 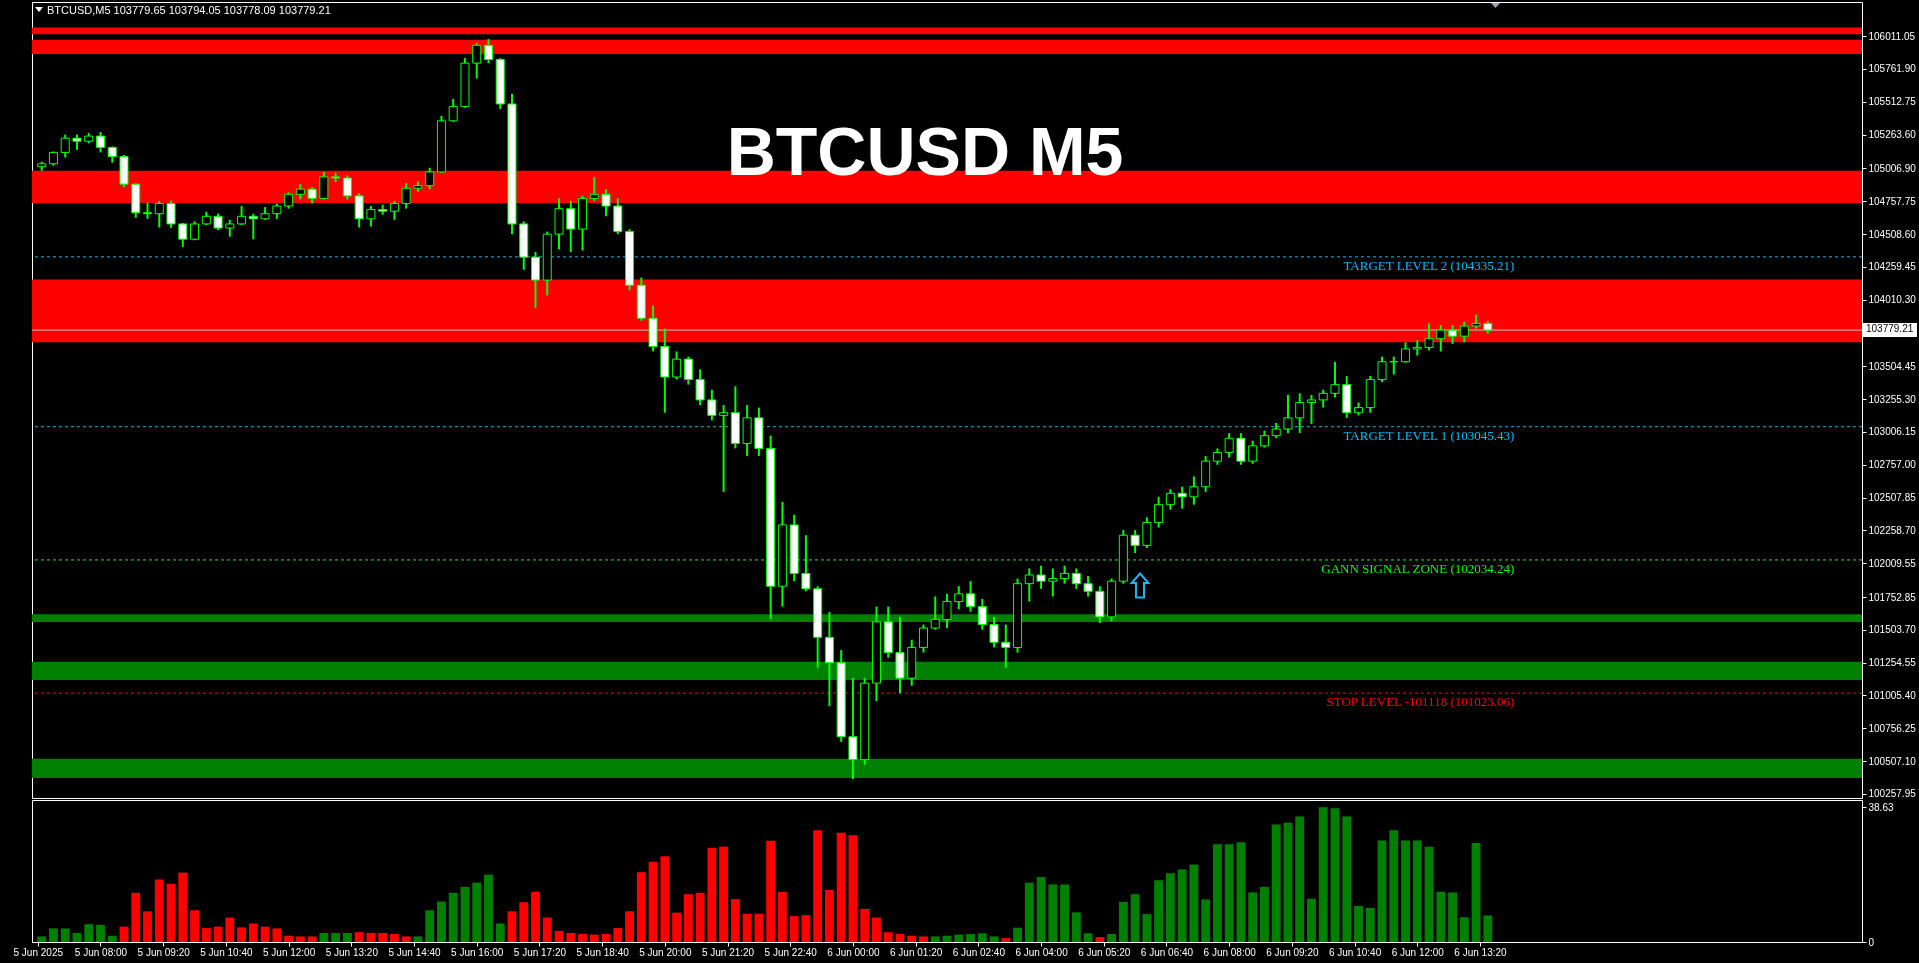 What do you see at coordinates (1481, 952) in the screenshot?
I see `x-tick-label: 6 Jun 13:20` at bounding box center [1481, 952].